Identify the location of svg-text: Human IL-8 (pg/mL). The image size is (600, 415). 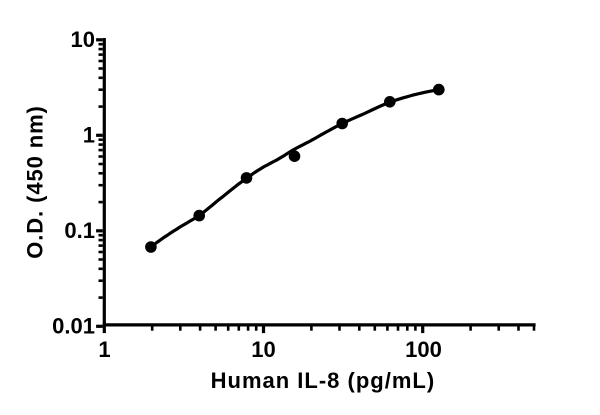
(323, 380).